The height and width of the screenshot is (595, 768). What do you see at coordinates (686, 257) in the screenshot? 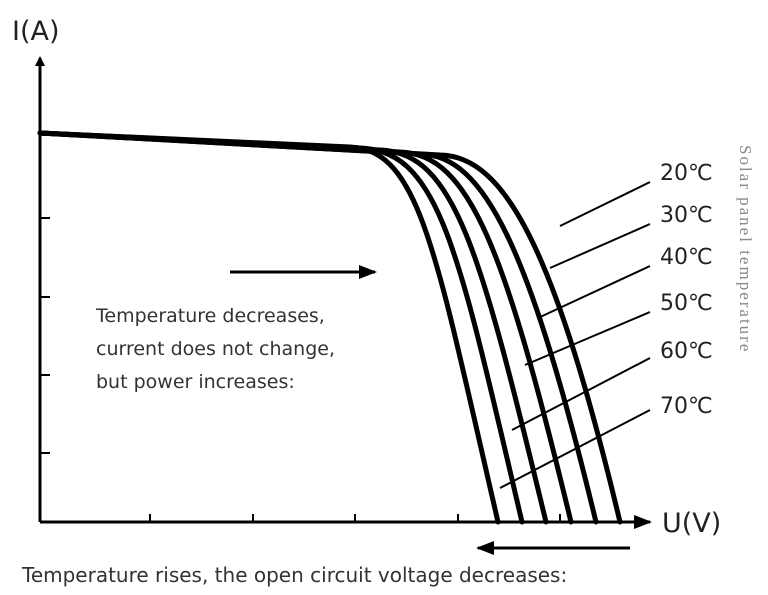
I see `temperature-label: 40℃` at bounding box center [686, 257].